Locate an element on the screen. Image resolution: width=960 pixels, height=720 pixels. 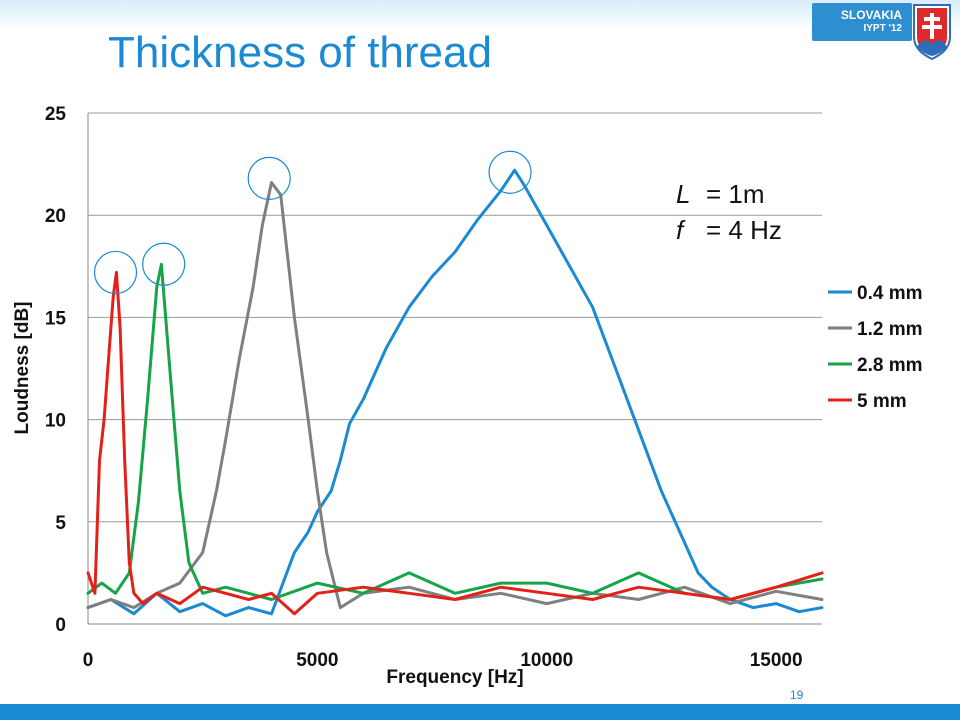
param-frequency-value: = 4 Hz is located at coordinates (744, 230).